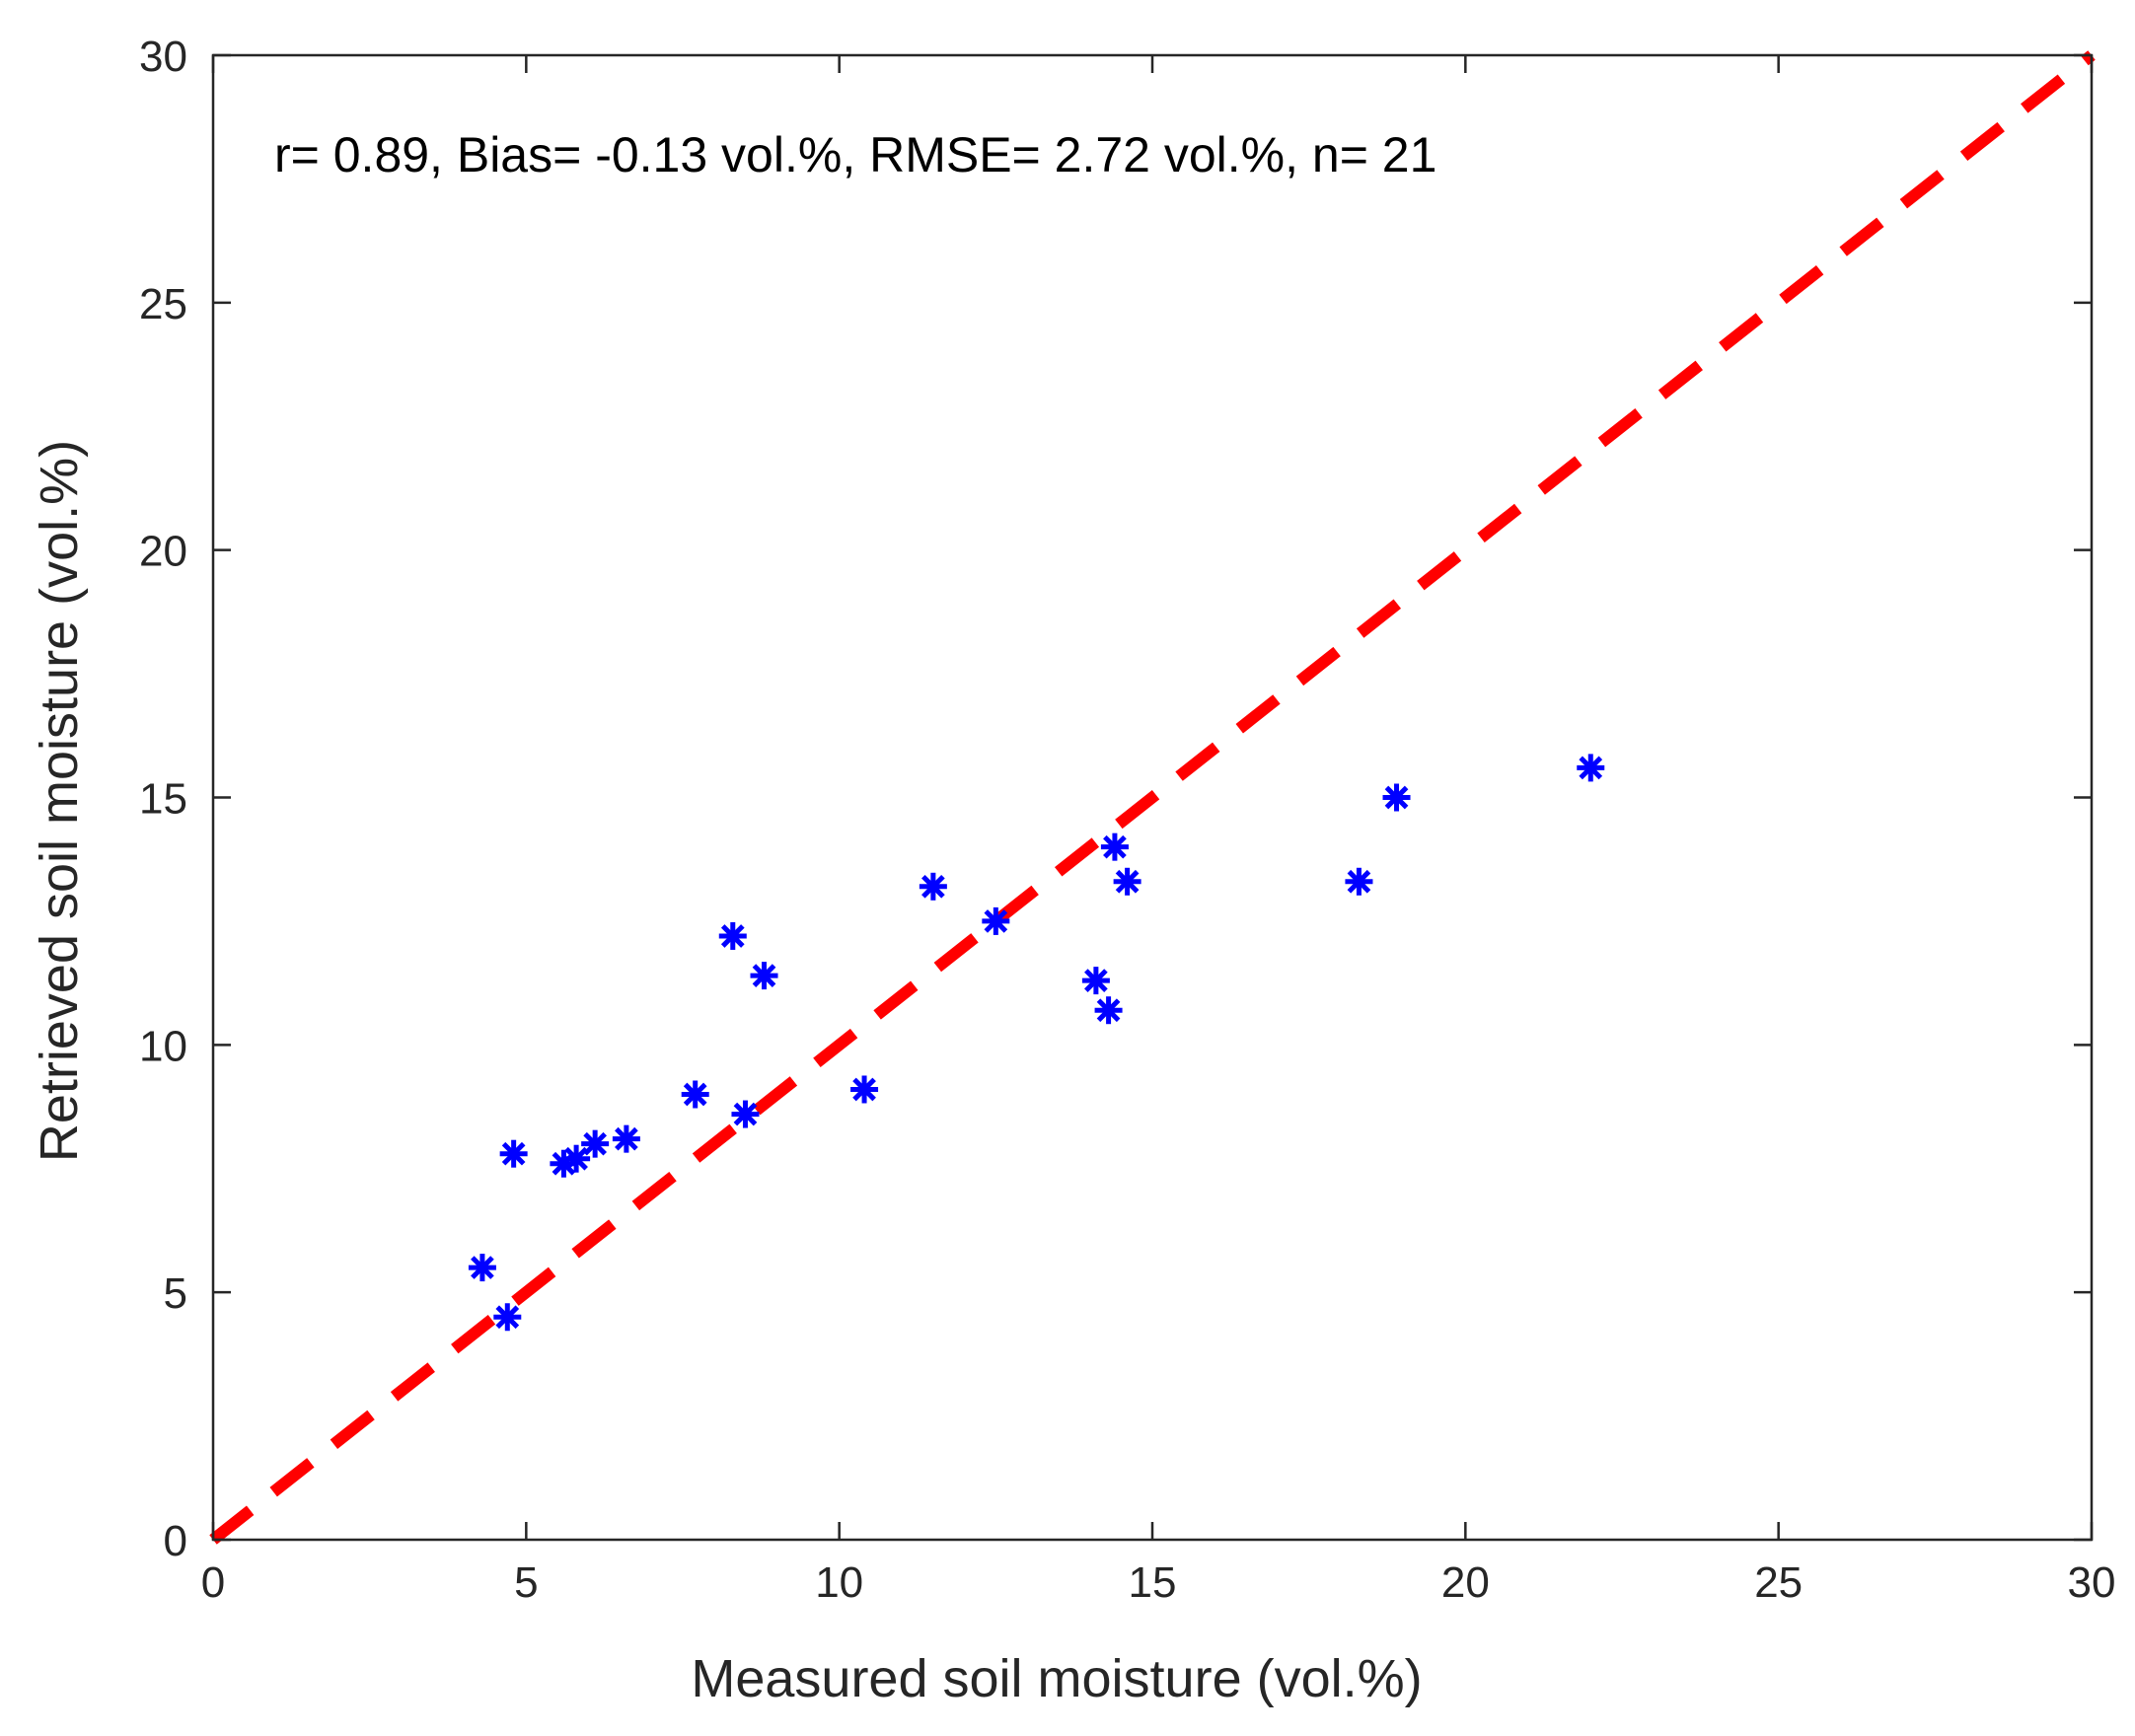  What do you see at coordinates (1465, 1582) in the screenshot?
I see `x-tick-label: 20` at bounding box center [1465, 1582].